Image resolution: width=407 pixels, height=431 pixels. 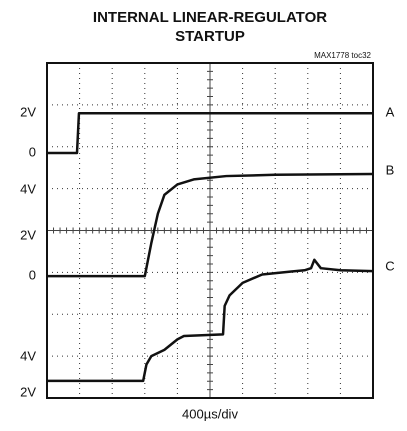 I want to click on chart-title: STARTUP, so click(x=210, y=36).